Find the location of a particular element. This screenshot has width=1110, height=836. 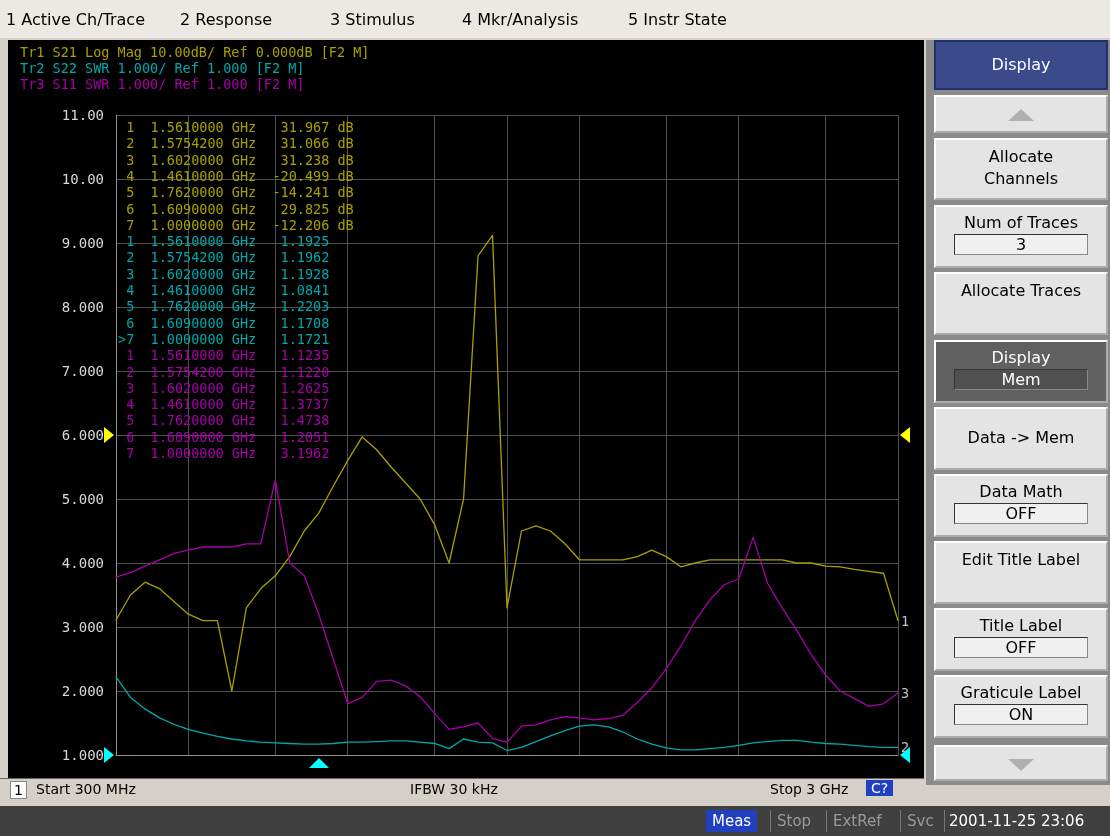

annotation: 5 1.7620000 GHz 1.4738 is located at coordinates (227, 420).